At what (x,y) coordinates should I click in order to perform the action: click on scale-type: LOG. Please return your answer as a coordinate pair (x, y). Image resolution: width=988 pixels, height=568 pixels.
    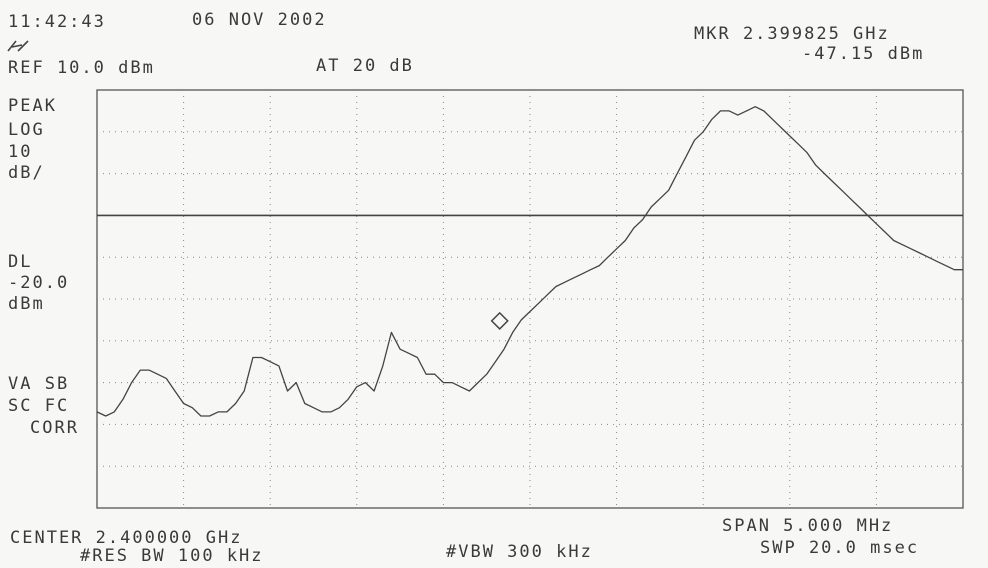
    Looking at the image, I should click on (26, 130).